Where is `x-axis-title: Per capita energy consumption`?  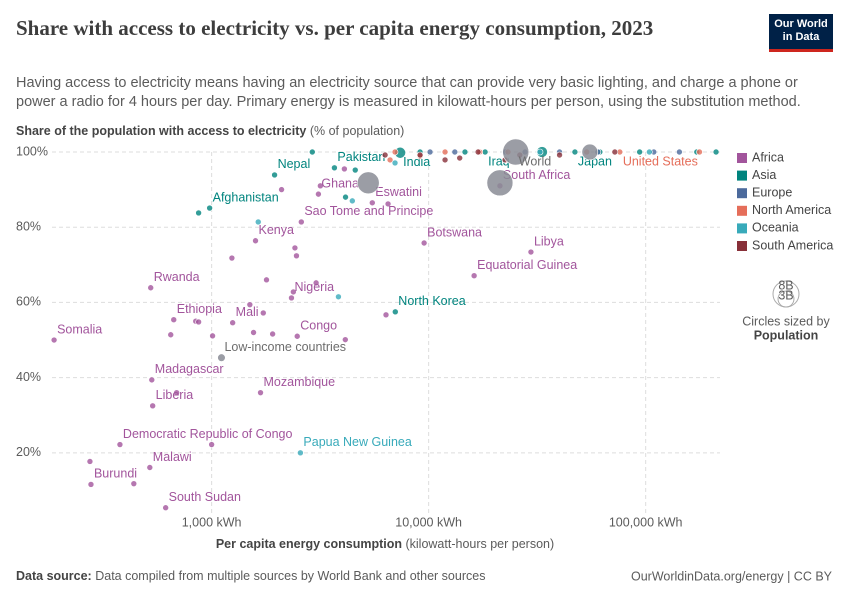
x-axis-title: Per capita energy consumption is located at coordinates (309, 544).